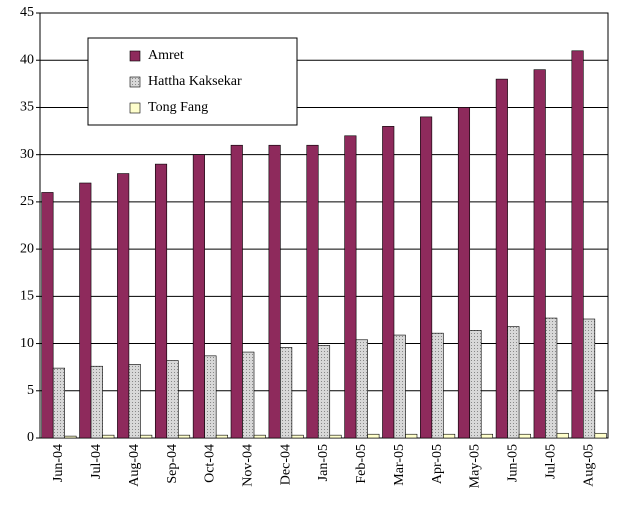  Describe the element at coordinates (27, 343) in the screenshot. I see `y-tick-label: 10` at that location.